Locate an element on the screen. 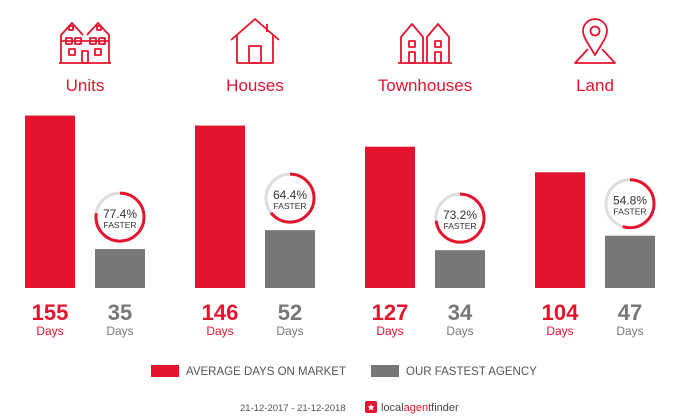 Image resolution: width=700 pixels, height=420 pixels. faster-percent-houses: 64.4% is located at coordinates (290, 195).